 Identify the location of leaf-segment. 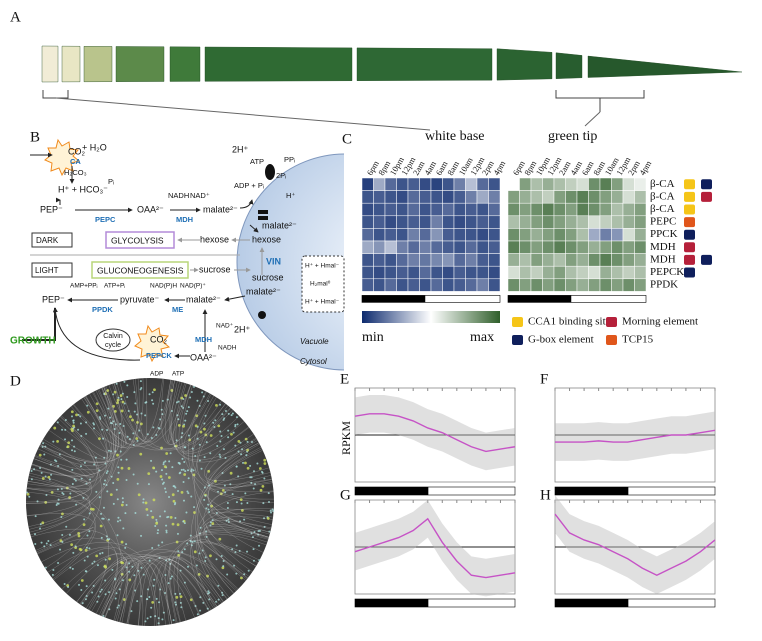
(424, 64).